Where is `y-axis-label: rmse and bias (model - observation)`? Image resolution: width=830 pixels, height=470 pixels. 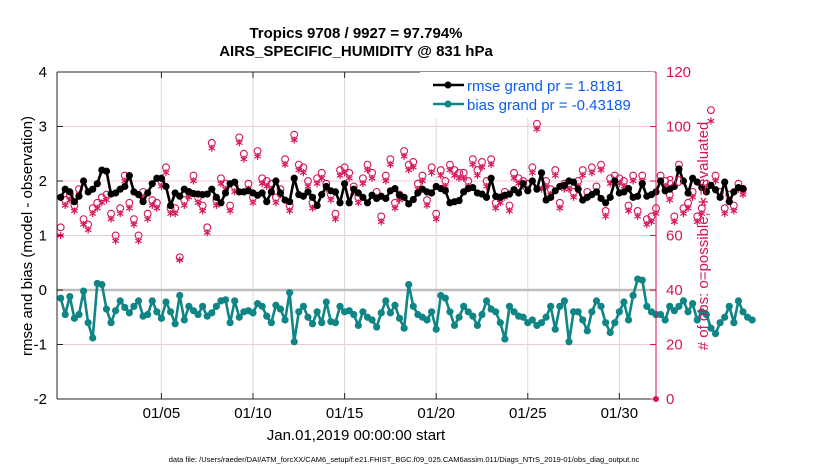
y-axis-label: rmse and bias (model - observation) is located at coordinates (27, 236).